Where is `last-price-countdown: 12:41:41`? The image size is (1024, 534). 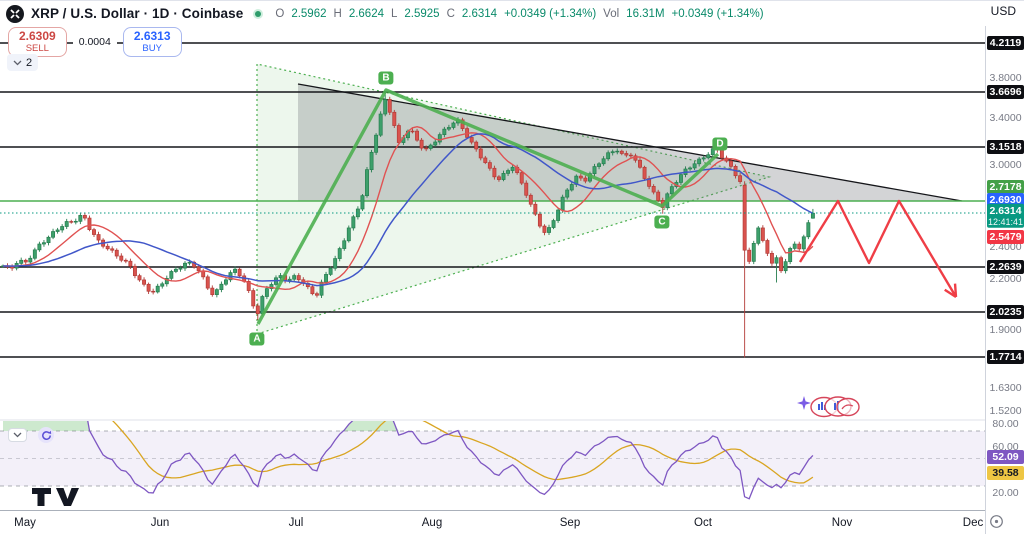
last-price-countdown: 12:41:41 is located at coordinates (1005, 221).